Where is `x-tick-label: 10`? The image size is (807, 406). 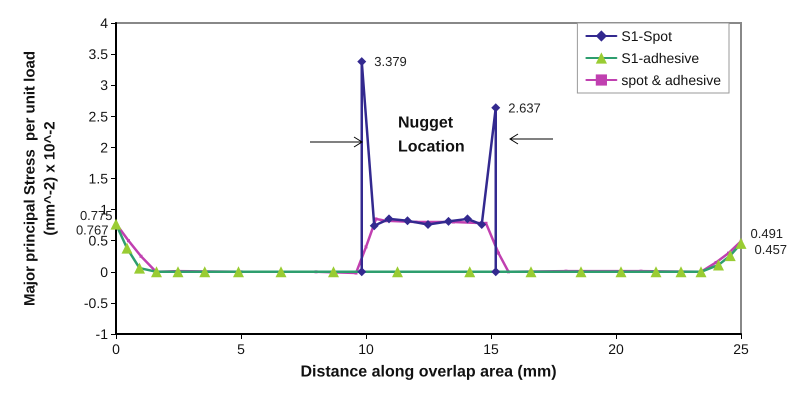
x-tick-label: 10 is located at coordinates (366, 349).